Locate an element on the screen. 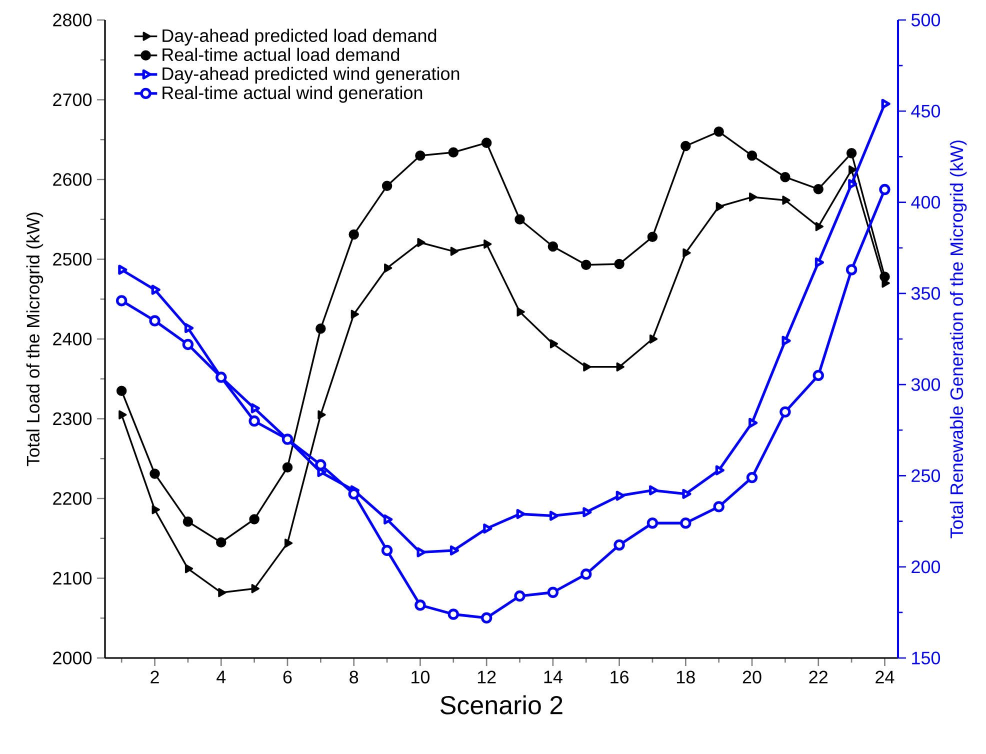 Image resolution: width=986 pixels, height=754 pixels. legend-label: Real-time actual wind generation is located at coordinates (292, 94).